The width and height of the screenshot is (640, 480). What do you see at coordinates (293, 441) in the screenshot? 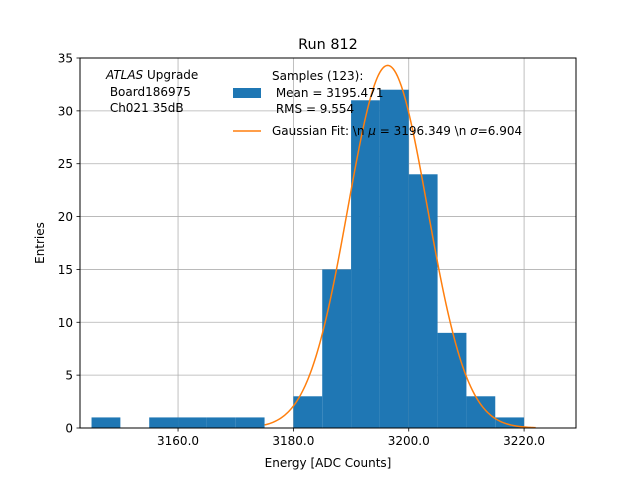
I see `x-tick-label: 3180.0` at bounding box center [293, 441].